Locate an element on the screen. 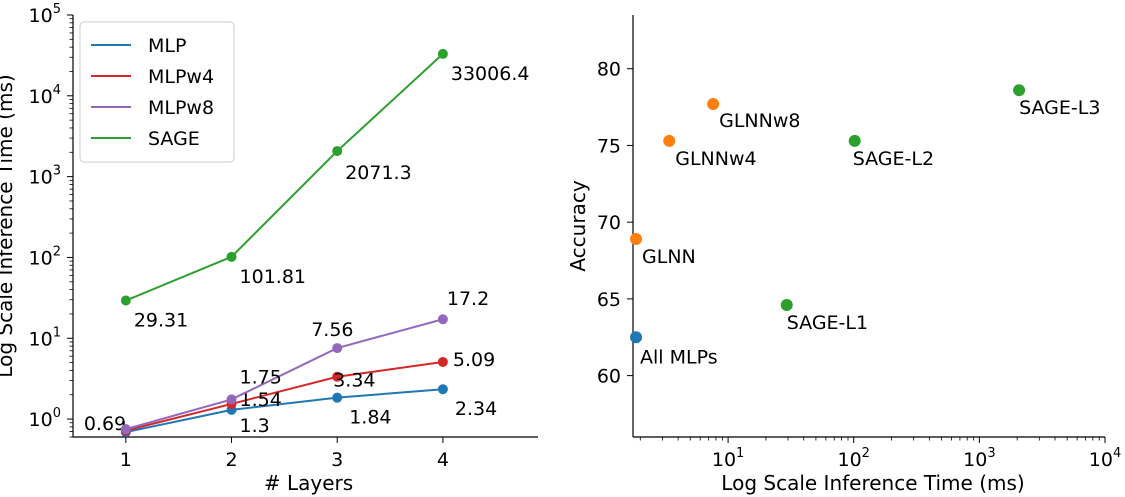 Image resolution: width=1125 pixels, height=497 pixels. y-axis-label: Accuracy is located at coordinates (578, 225).